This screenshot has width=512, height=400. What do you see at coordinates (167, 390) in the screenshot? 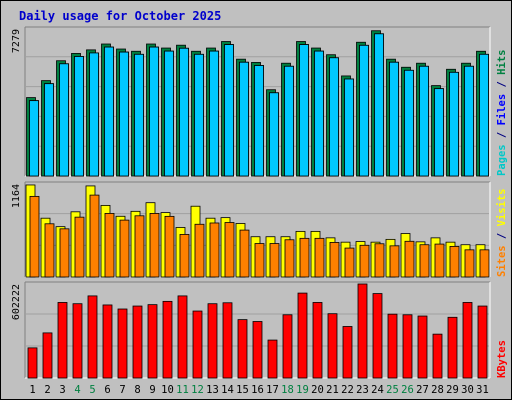
I see `x-tick-day-10: 10` at bounding box center [167, 390].